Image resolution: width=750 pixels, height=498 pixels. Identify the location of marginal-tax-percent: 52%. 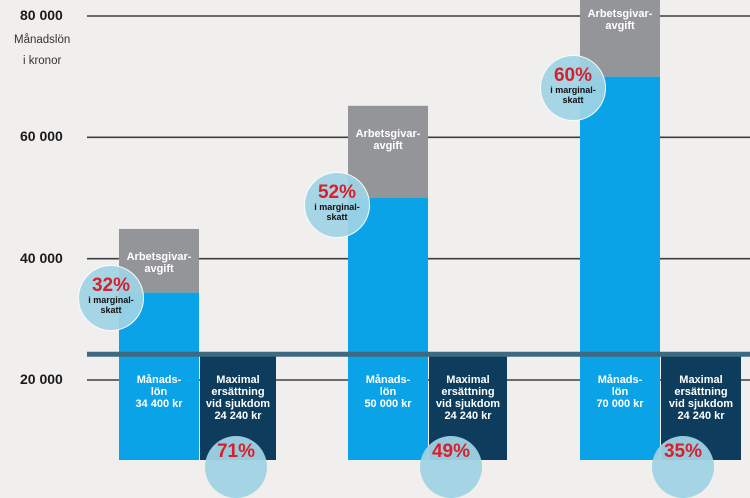
(337, 192).